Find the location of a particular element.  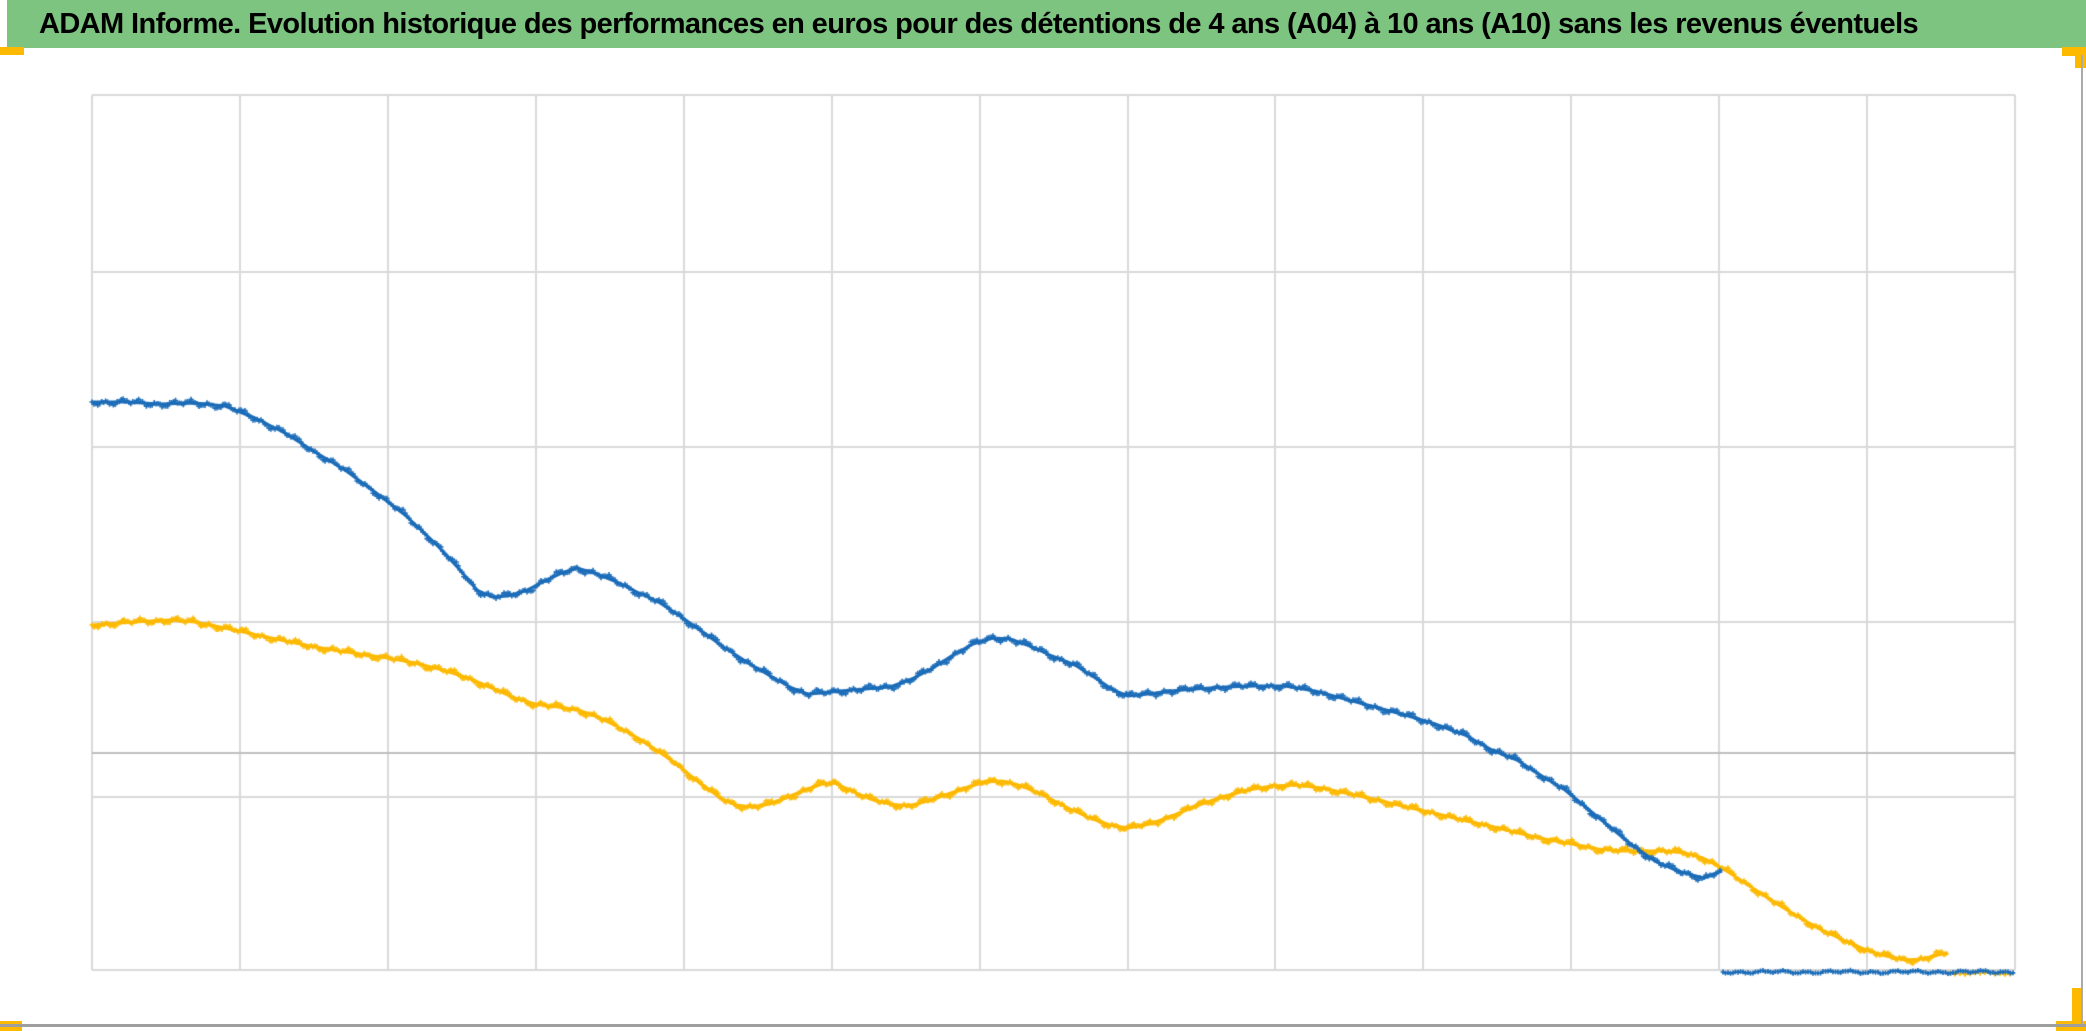

selection-handle-top-right-h is located at coordinates (2074, 51).